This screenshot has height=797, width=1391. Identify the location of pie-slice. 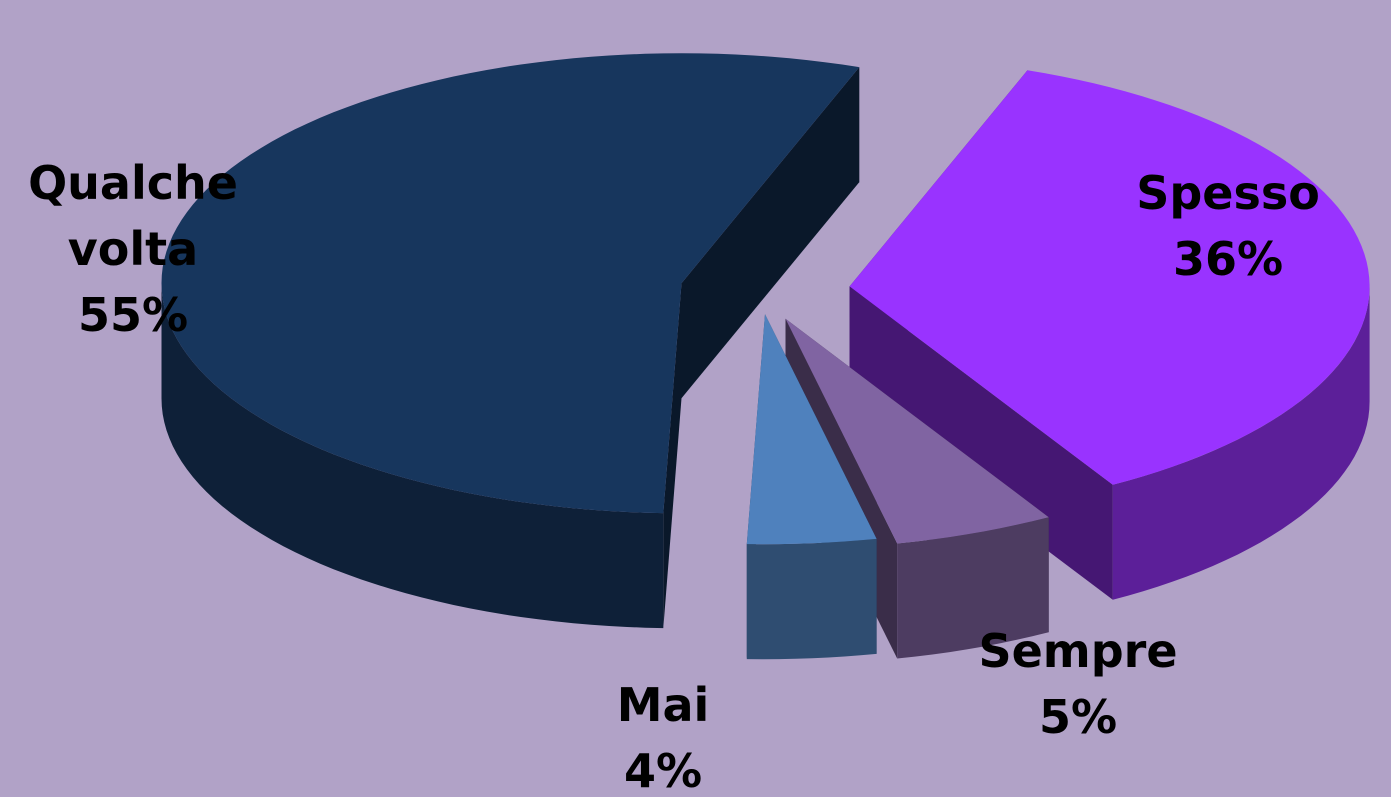
(811, 487).